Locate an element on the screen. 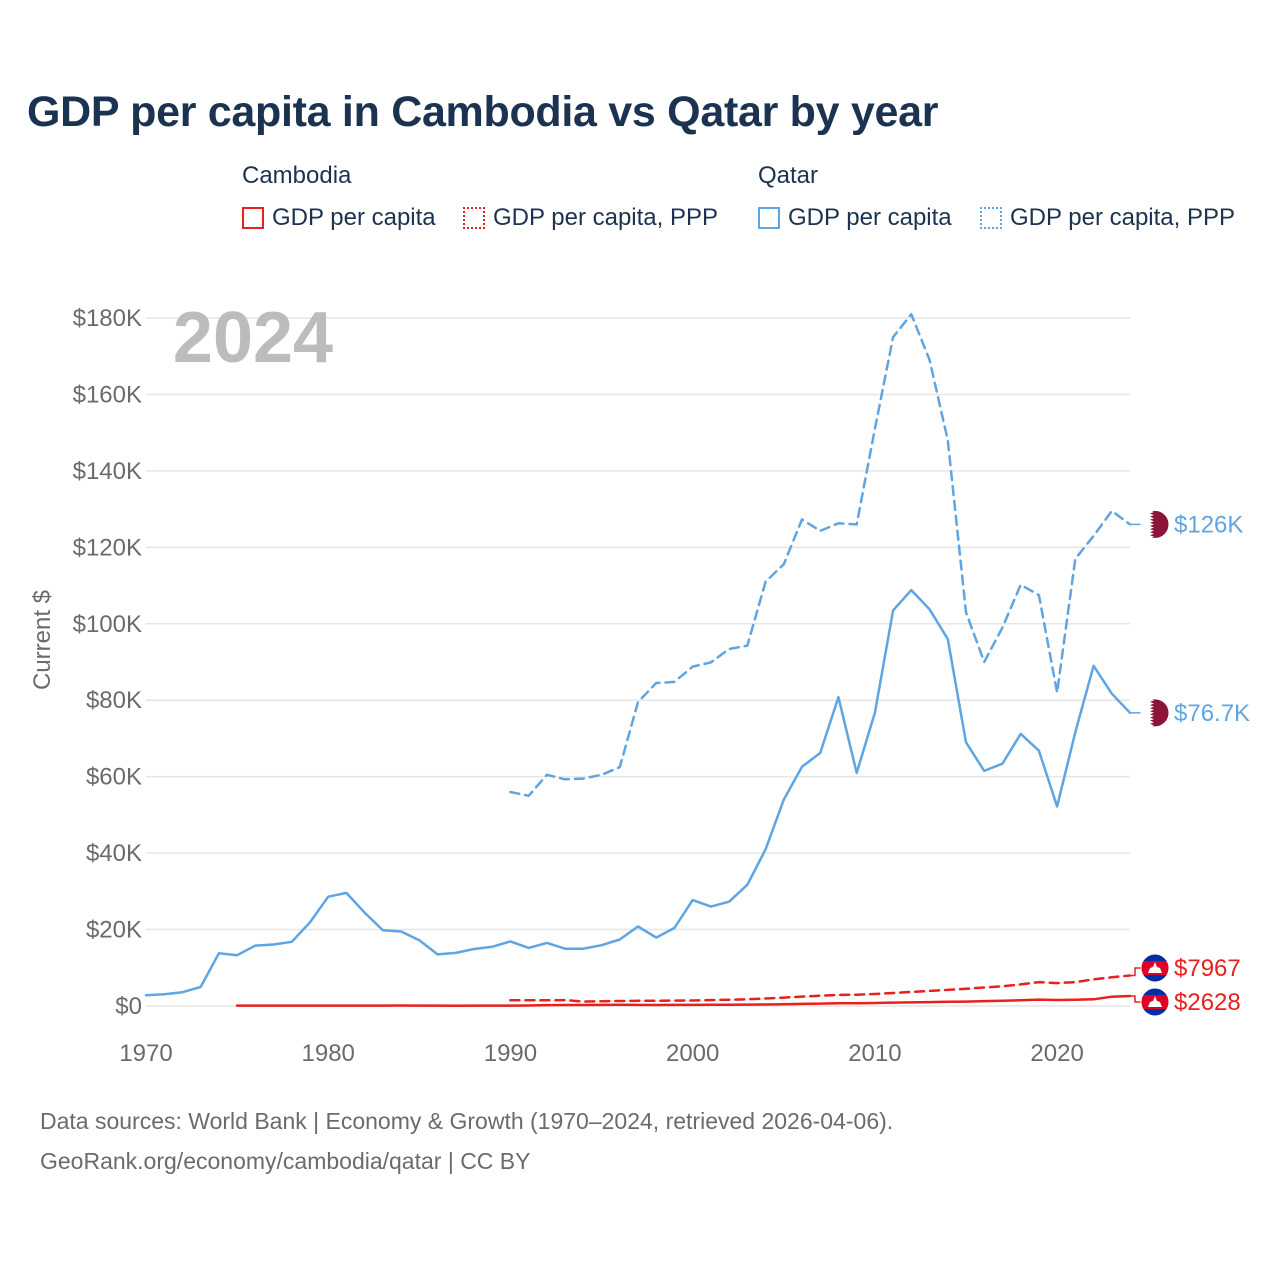 The height and width of the screenshot is (1280, 1280). end-marker-qatar: $126K is located at coordinates (1186, 524).